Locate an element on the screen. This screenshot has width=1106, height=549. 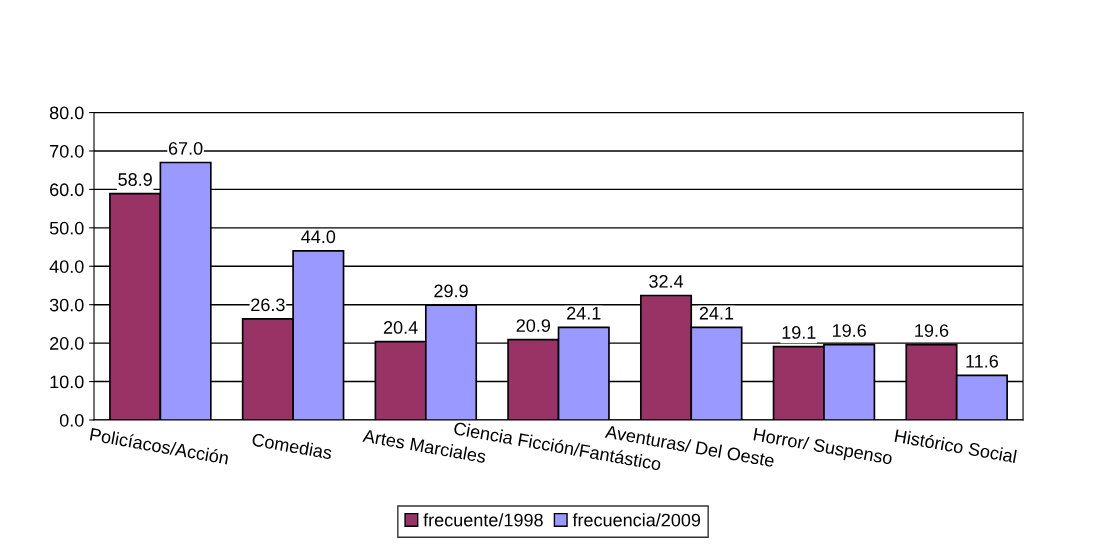
y-tick-label: 10.0 is located at coordinates (67, 382).